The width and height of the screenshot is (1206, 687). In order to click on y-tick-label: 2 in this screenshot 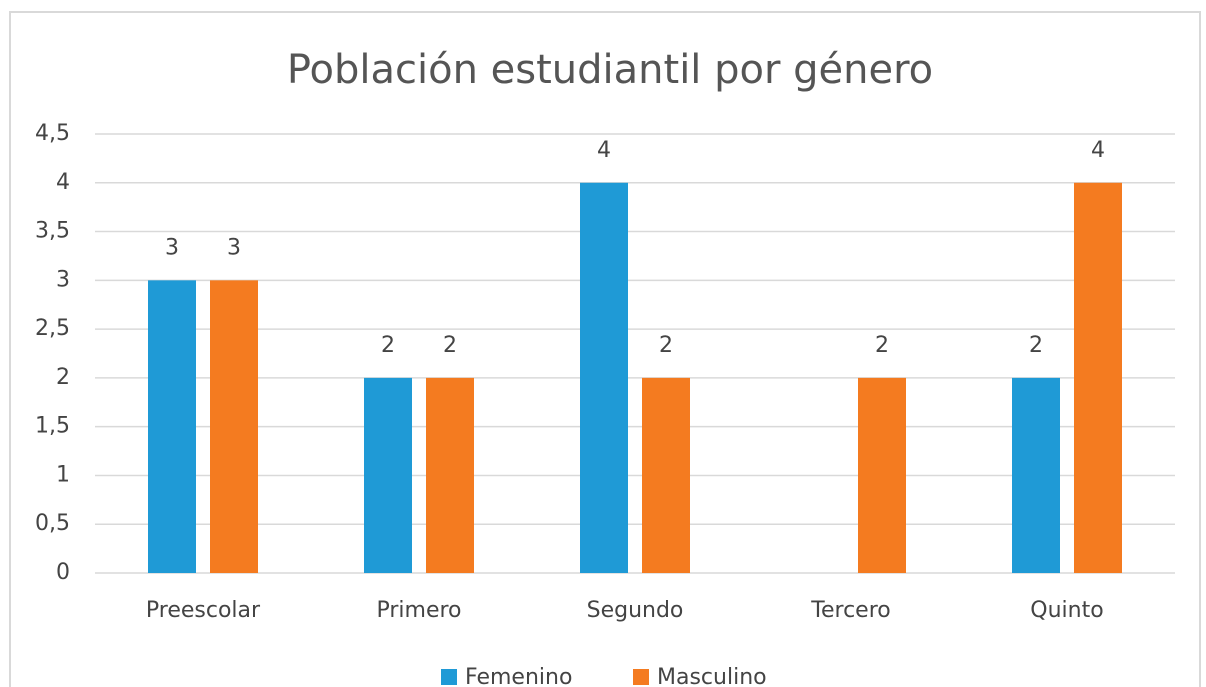, I will do `click(63, 377)`.